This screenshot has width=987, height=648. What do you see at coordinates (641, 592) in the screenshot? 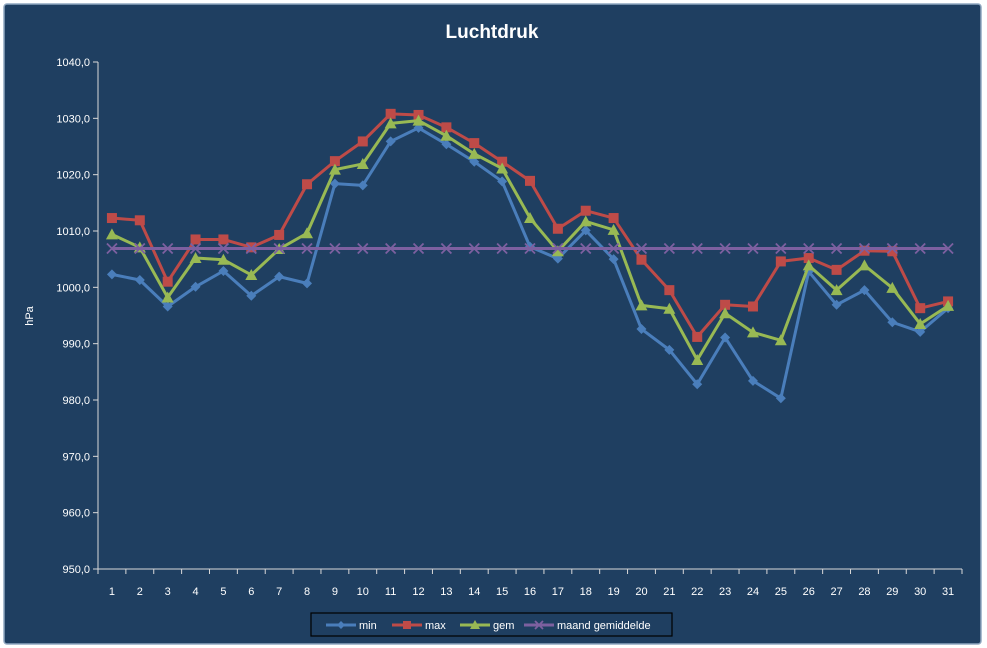
I see `x-tick-label: 20` at bounding box center [641, 592].